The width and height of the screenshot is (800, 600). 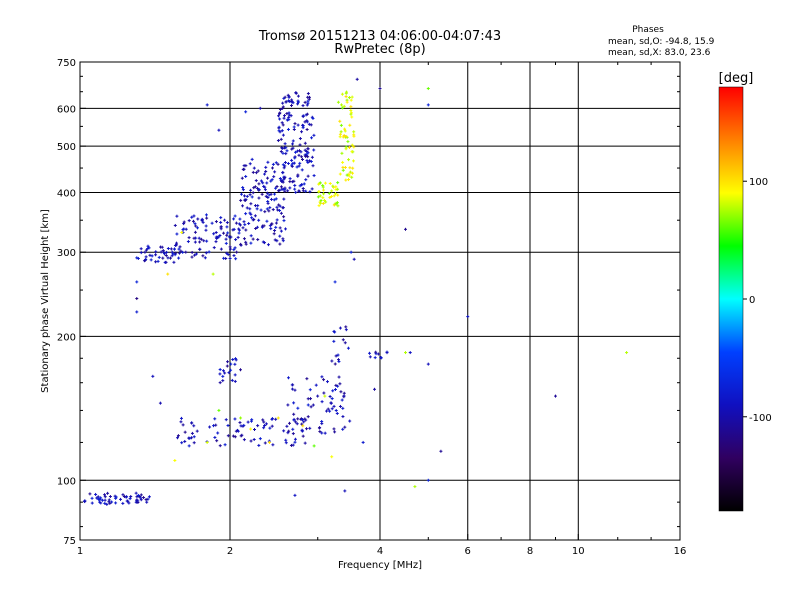 I want to click on y-axis-label: Stationary phase Virtual Height [km], so click(x=45, y=301).